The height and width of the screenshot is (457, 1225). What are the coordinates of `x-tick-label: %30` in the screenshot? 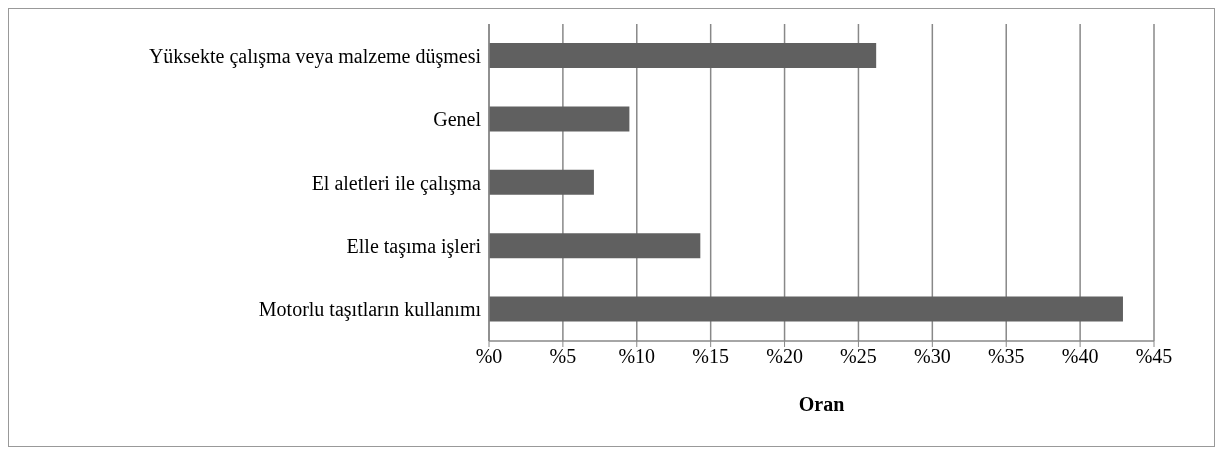 It's located at (932, 356).